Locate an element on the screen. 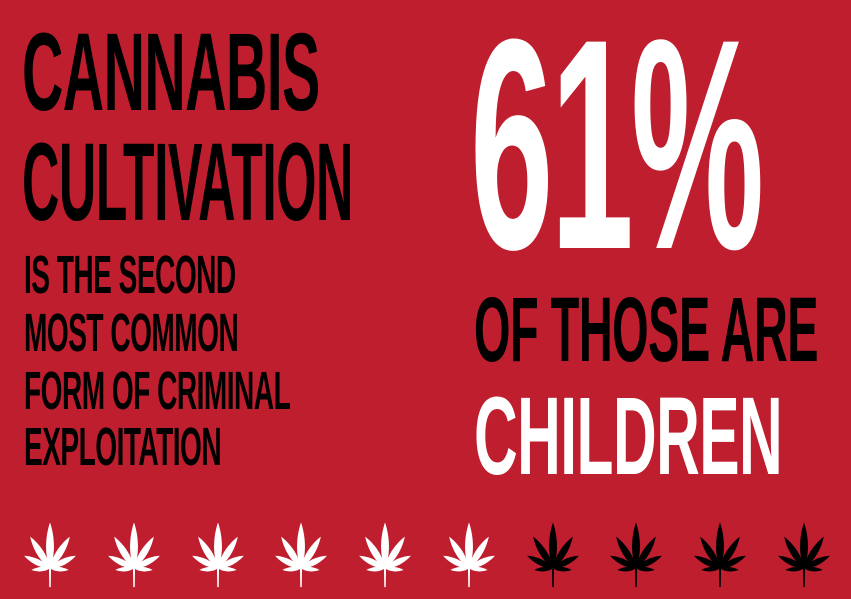  subtitle-line-4: EXPLOITATION is located at coordinates (123, 447).